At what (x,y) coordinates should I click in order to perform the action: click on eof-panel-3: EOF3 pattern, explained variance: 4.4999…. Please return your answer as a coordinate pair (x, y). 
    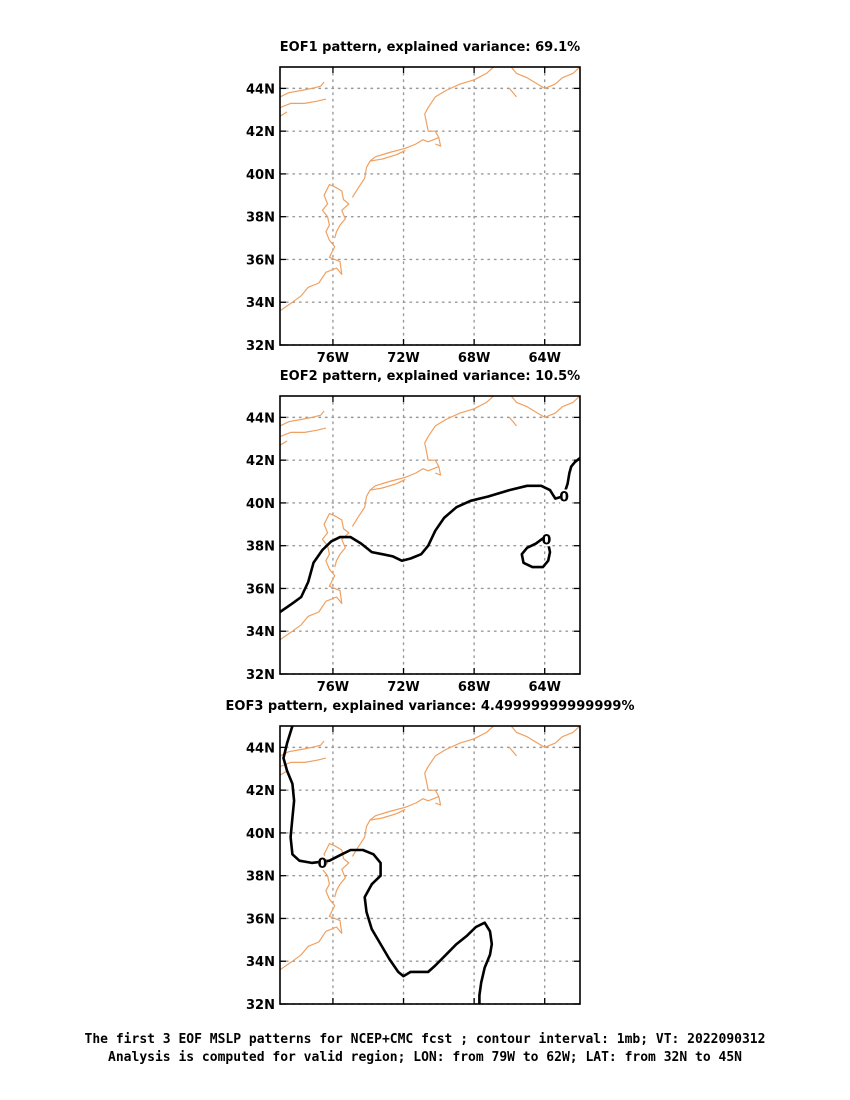
    Looking at the image, I should click on (430, 862).